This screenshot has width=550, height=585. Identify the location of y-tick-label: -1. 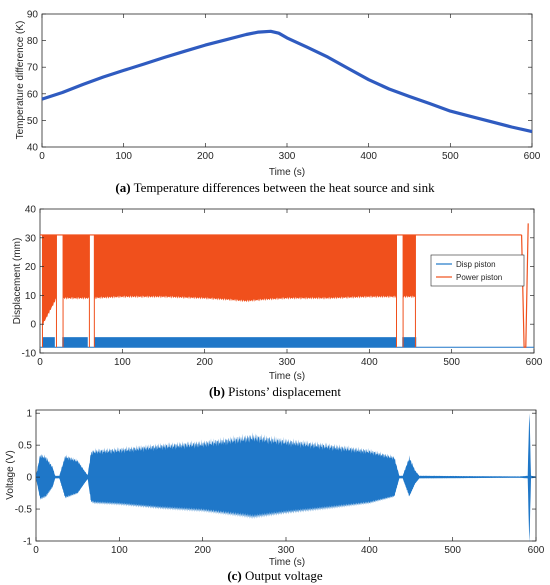
(27, 542).